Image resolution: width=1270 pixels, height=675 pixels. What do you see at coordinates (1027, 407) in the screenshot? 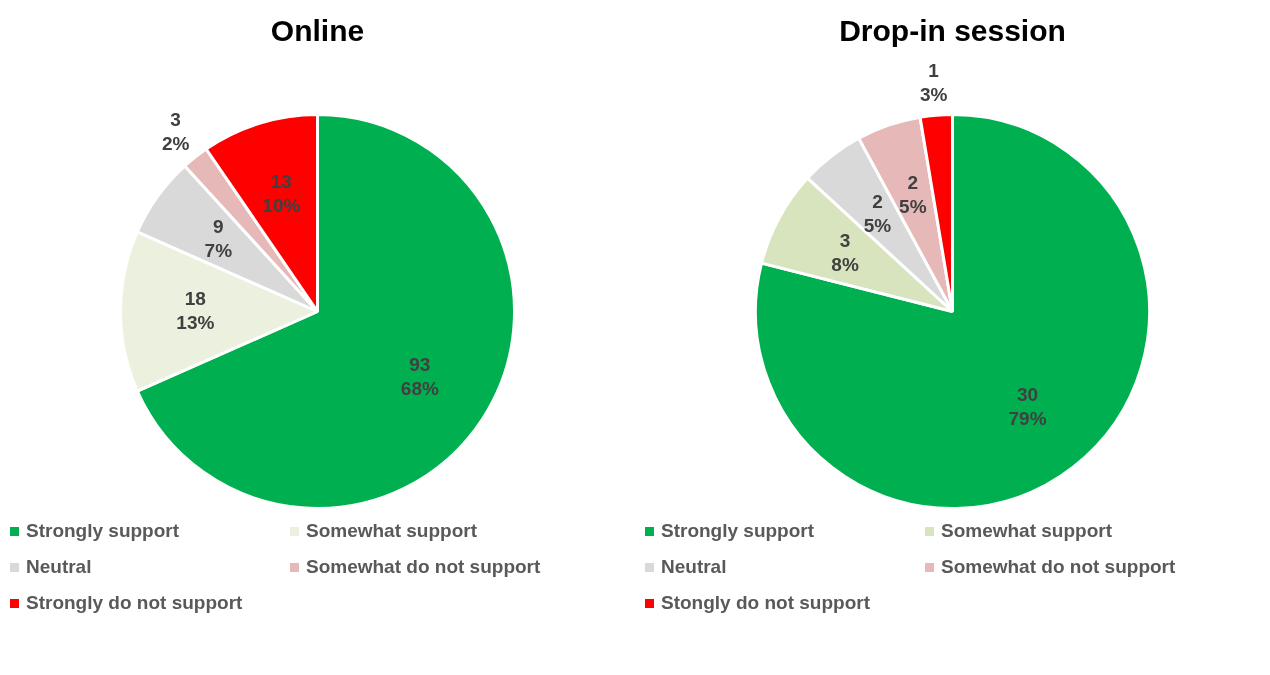
I see `data-label: 30 79%` at bounding box center [1027, 407].